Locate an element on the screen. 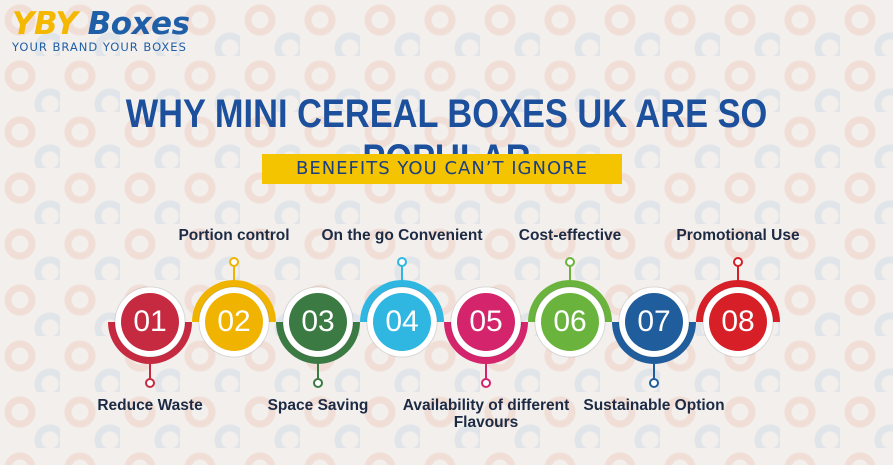 The width and height of the screenshot is (893, 465). step-label: Sustainable Option is located at coordinates (654, 405).